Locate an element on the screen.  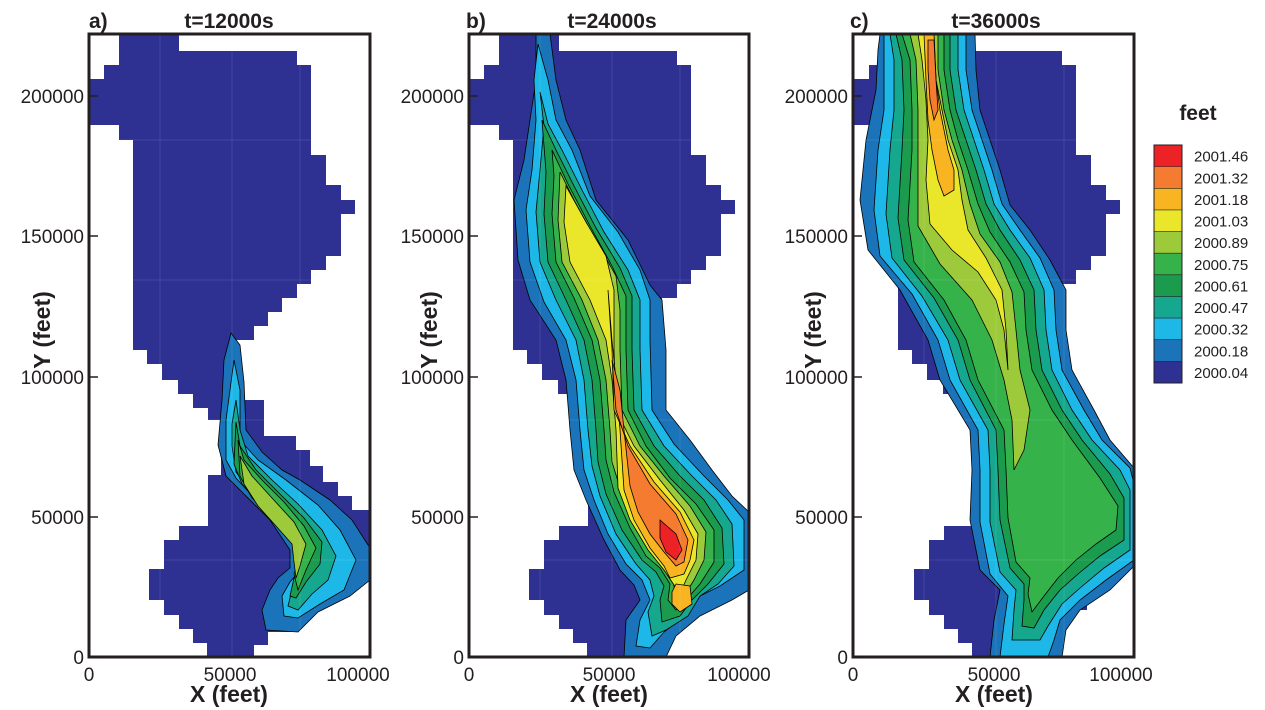
panel-b-ytick-150000: 150000 is located at coordinates (432, 237).